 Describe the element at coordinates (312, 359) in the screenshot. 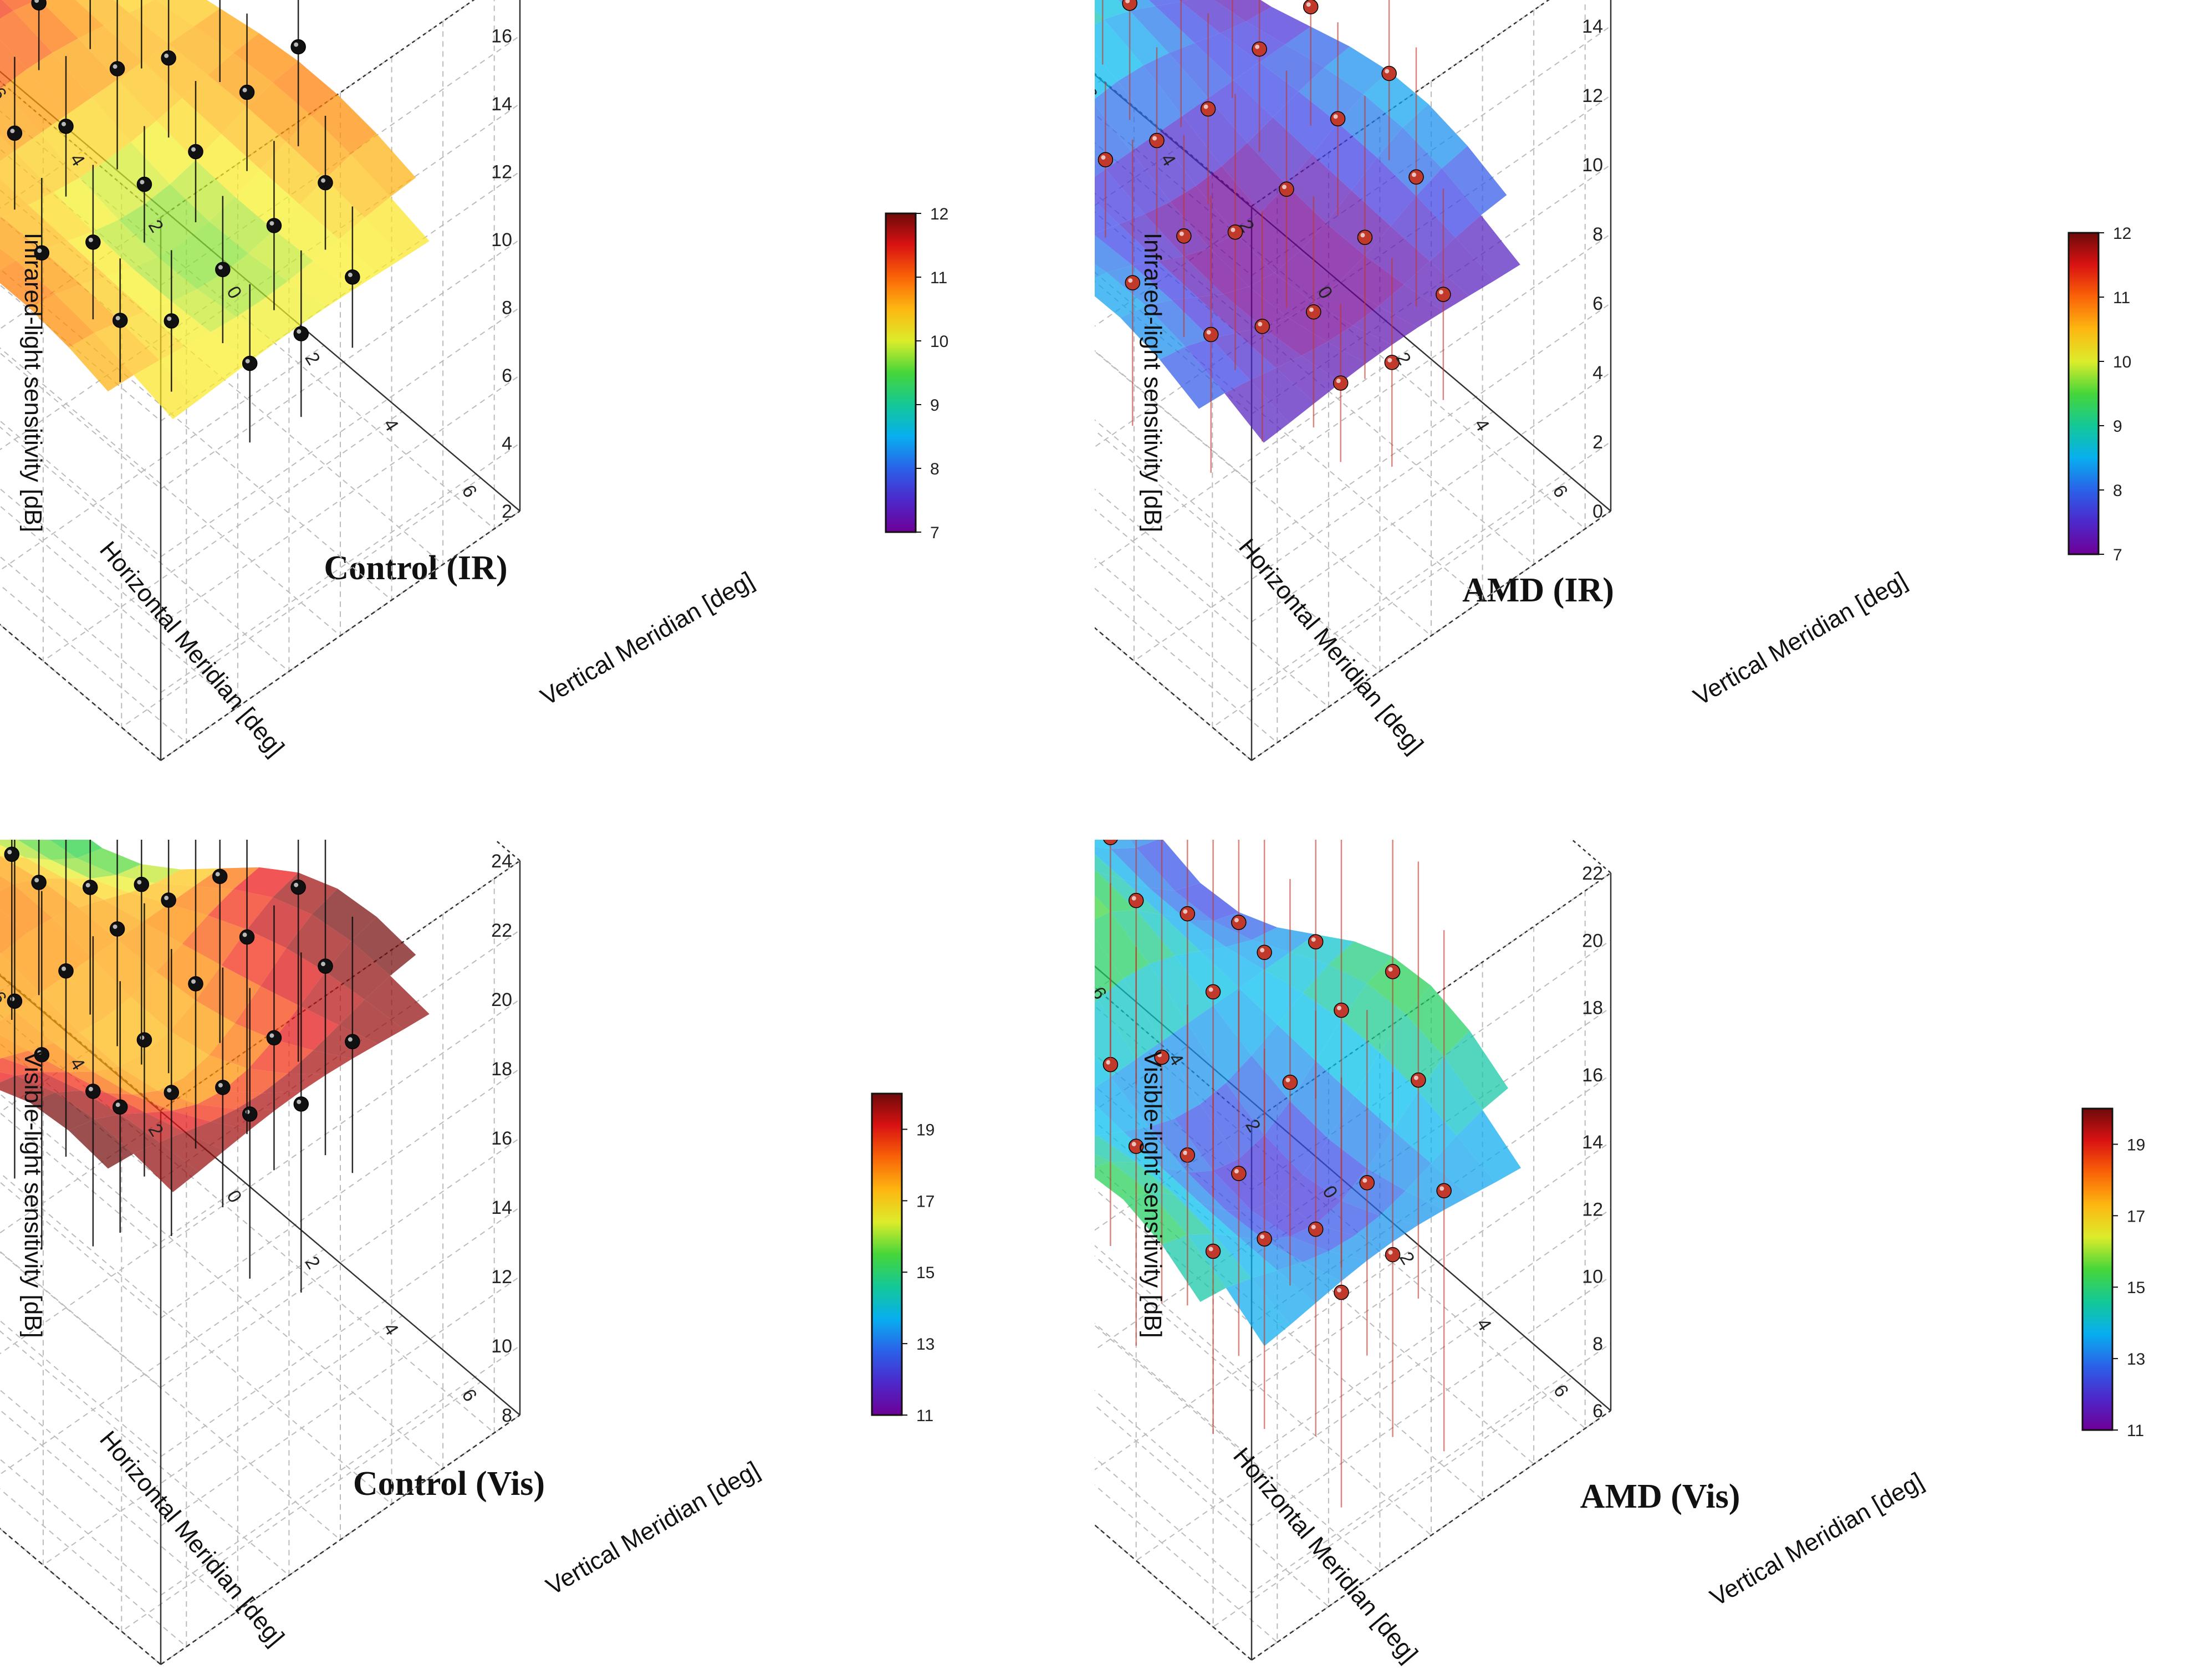

I see `h-tick-label: 2` at that location.